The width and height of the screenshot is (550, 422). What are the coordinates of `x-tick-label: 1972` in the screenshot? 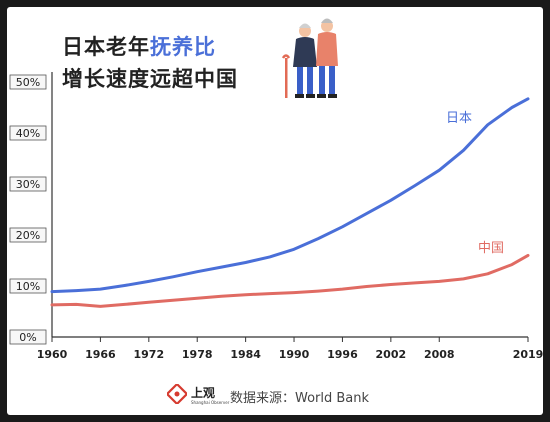 It's located at (149, 354).